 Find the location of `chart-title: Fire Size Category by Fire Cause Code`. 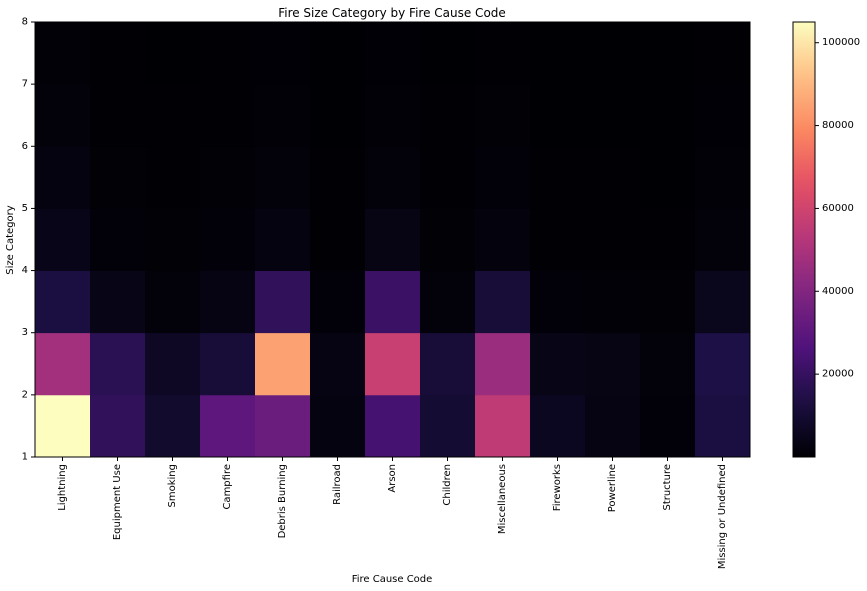

chart-title: Fire Size Category by Fire Cause Code is located at coordinates (392, 13).